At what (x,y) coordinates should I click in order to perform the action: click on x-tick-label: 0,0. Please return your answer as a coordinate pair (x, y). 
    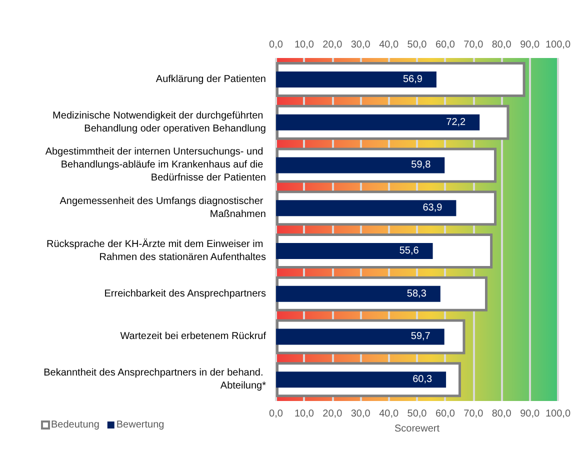
    Looking at the image, I should click on (276, 414).